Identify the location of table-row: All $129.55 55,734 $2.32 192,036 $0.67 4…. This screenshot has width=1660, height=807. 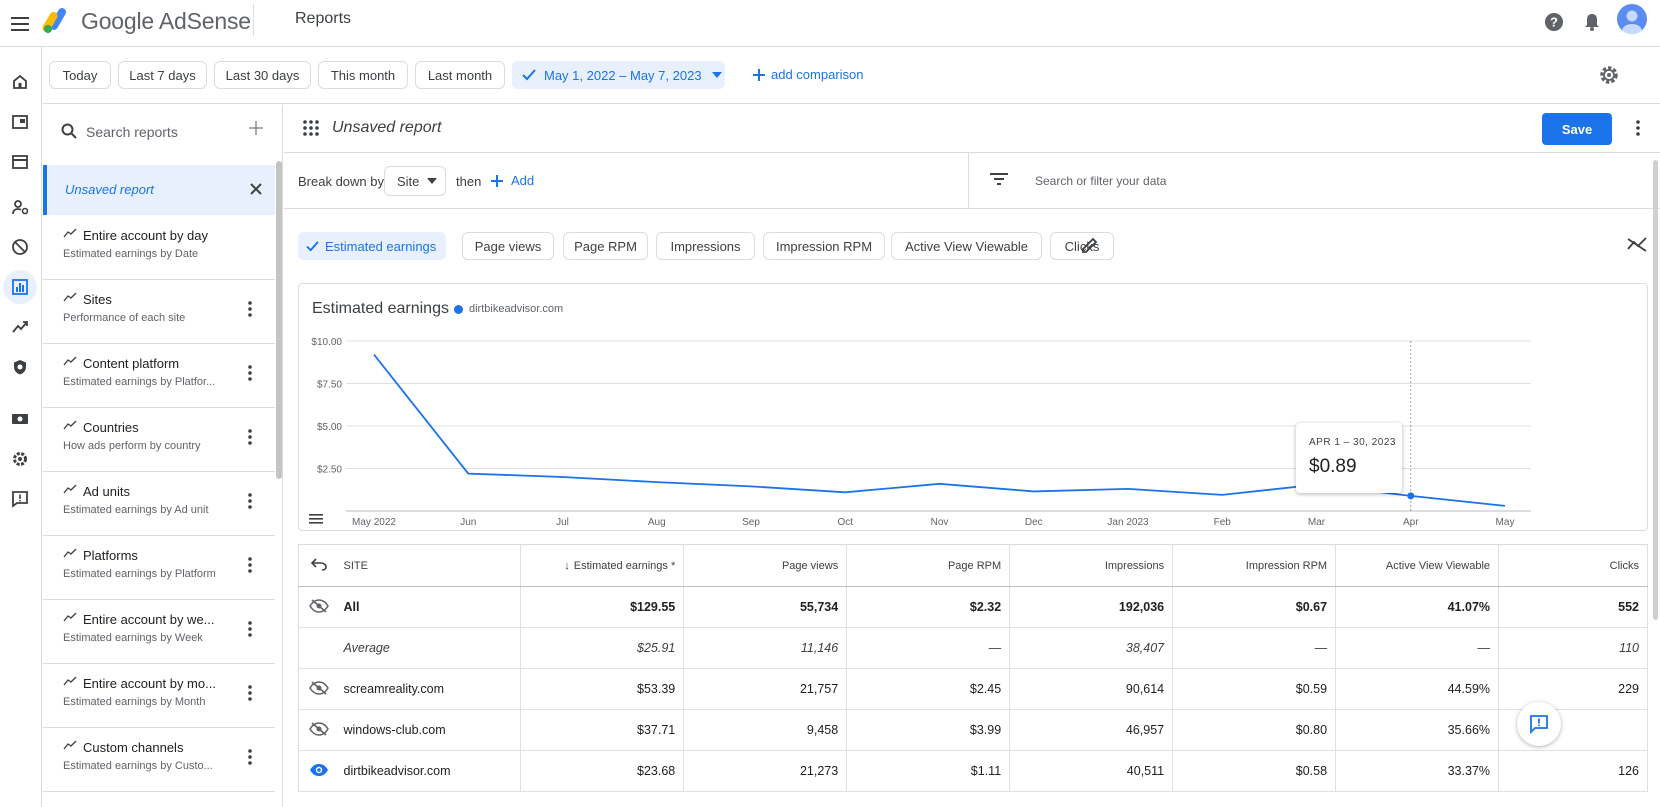
(973, 607).